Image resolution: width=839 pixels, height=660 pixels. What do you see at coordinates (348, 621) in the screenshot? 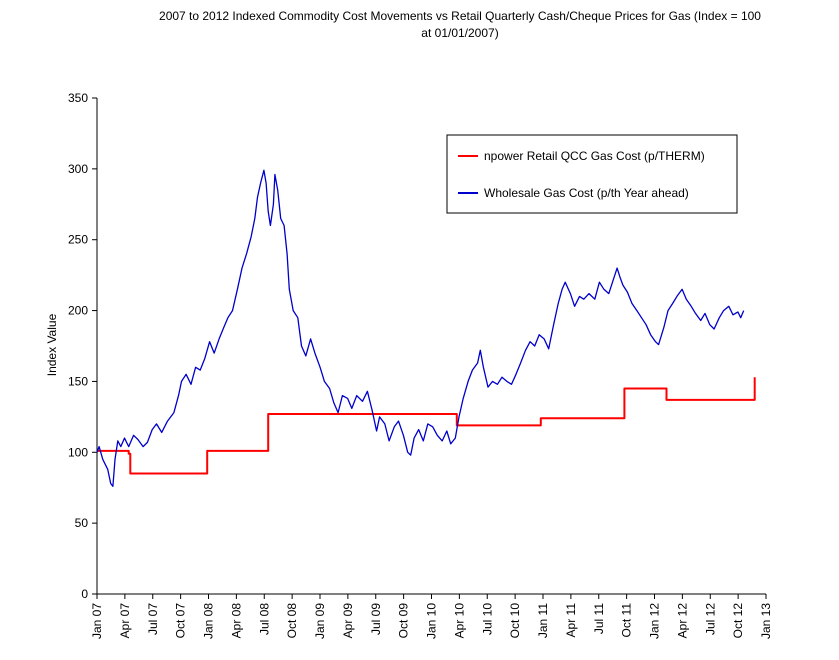
I see `x-tick-label: Apr 09` at bounding box center [348, 621].